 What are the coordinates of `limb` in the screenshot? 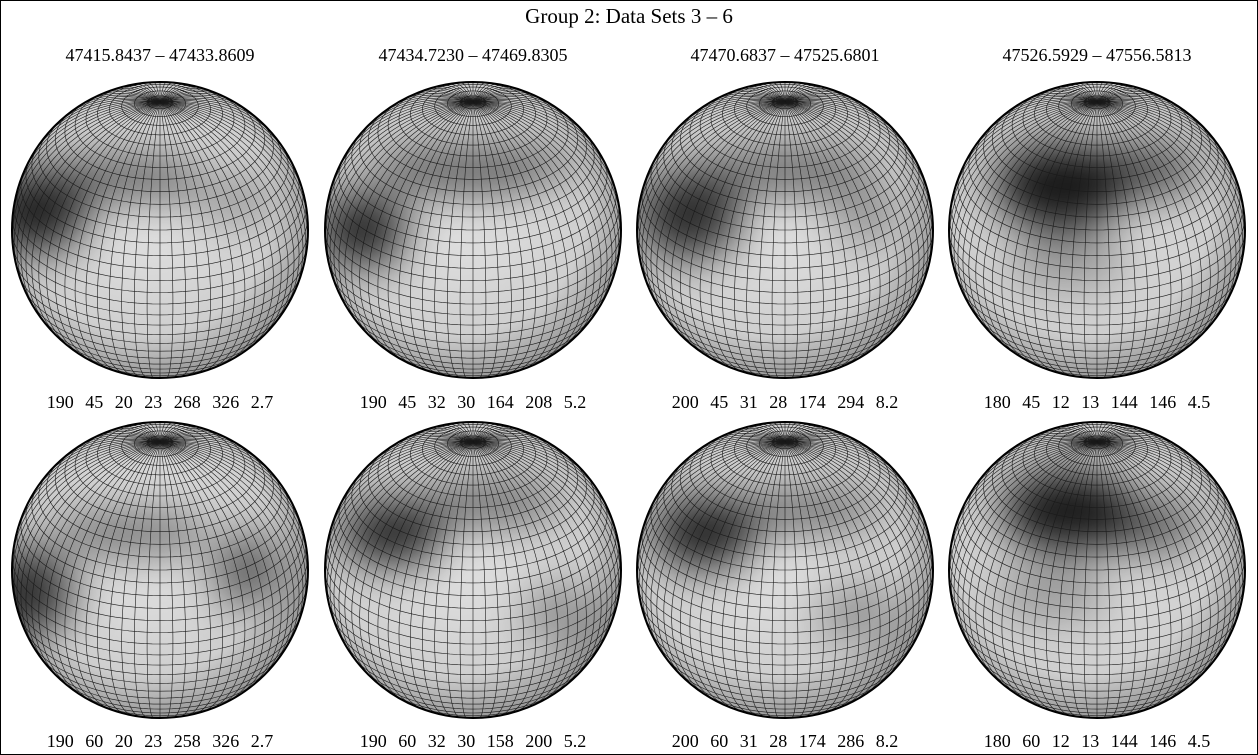 It's located at (473, 570).